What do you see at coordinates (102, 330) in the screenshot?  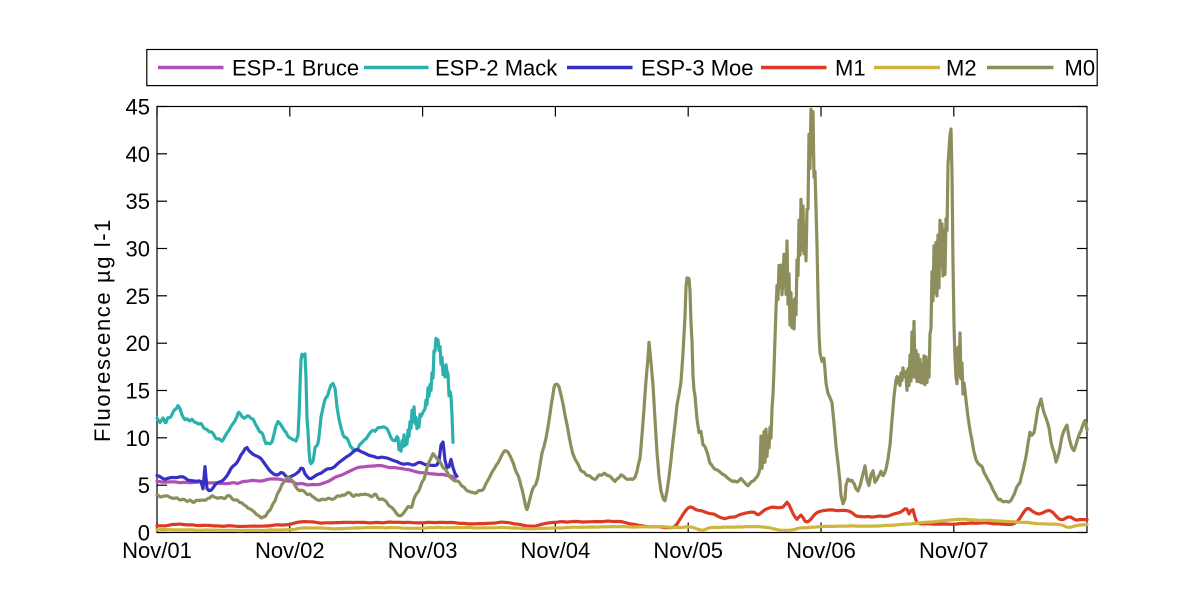 I see `svg-text: Fluorescence µg l-1` at bounding box center [102, 330].